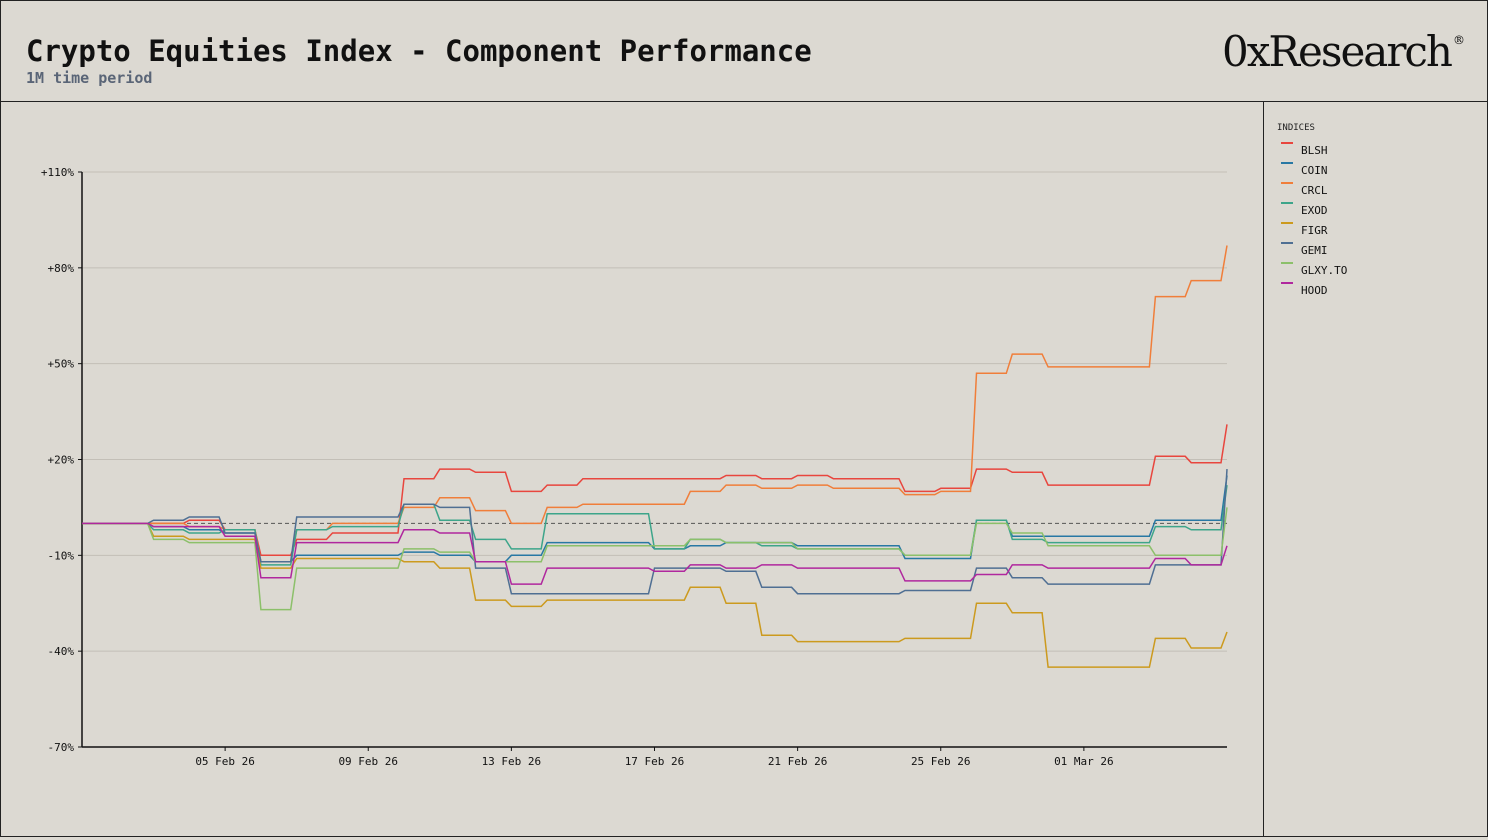 This screenshot has width=1488, height=840. Describe the element at coordinates (225, 761) in the screenshot. I see `x-tick-label: 05 Feb 26` at that location.